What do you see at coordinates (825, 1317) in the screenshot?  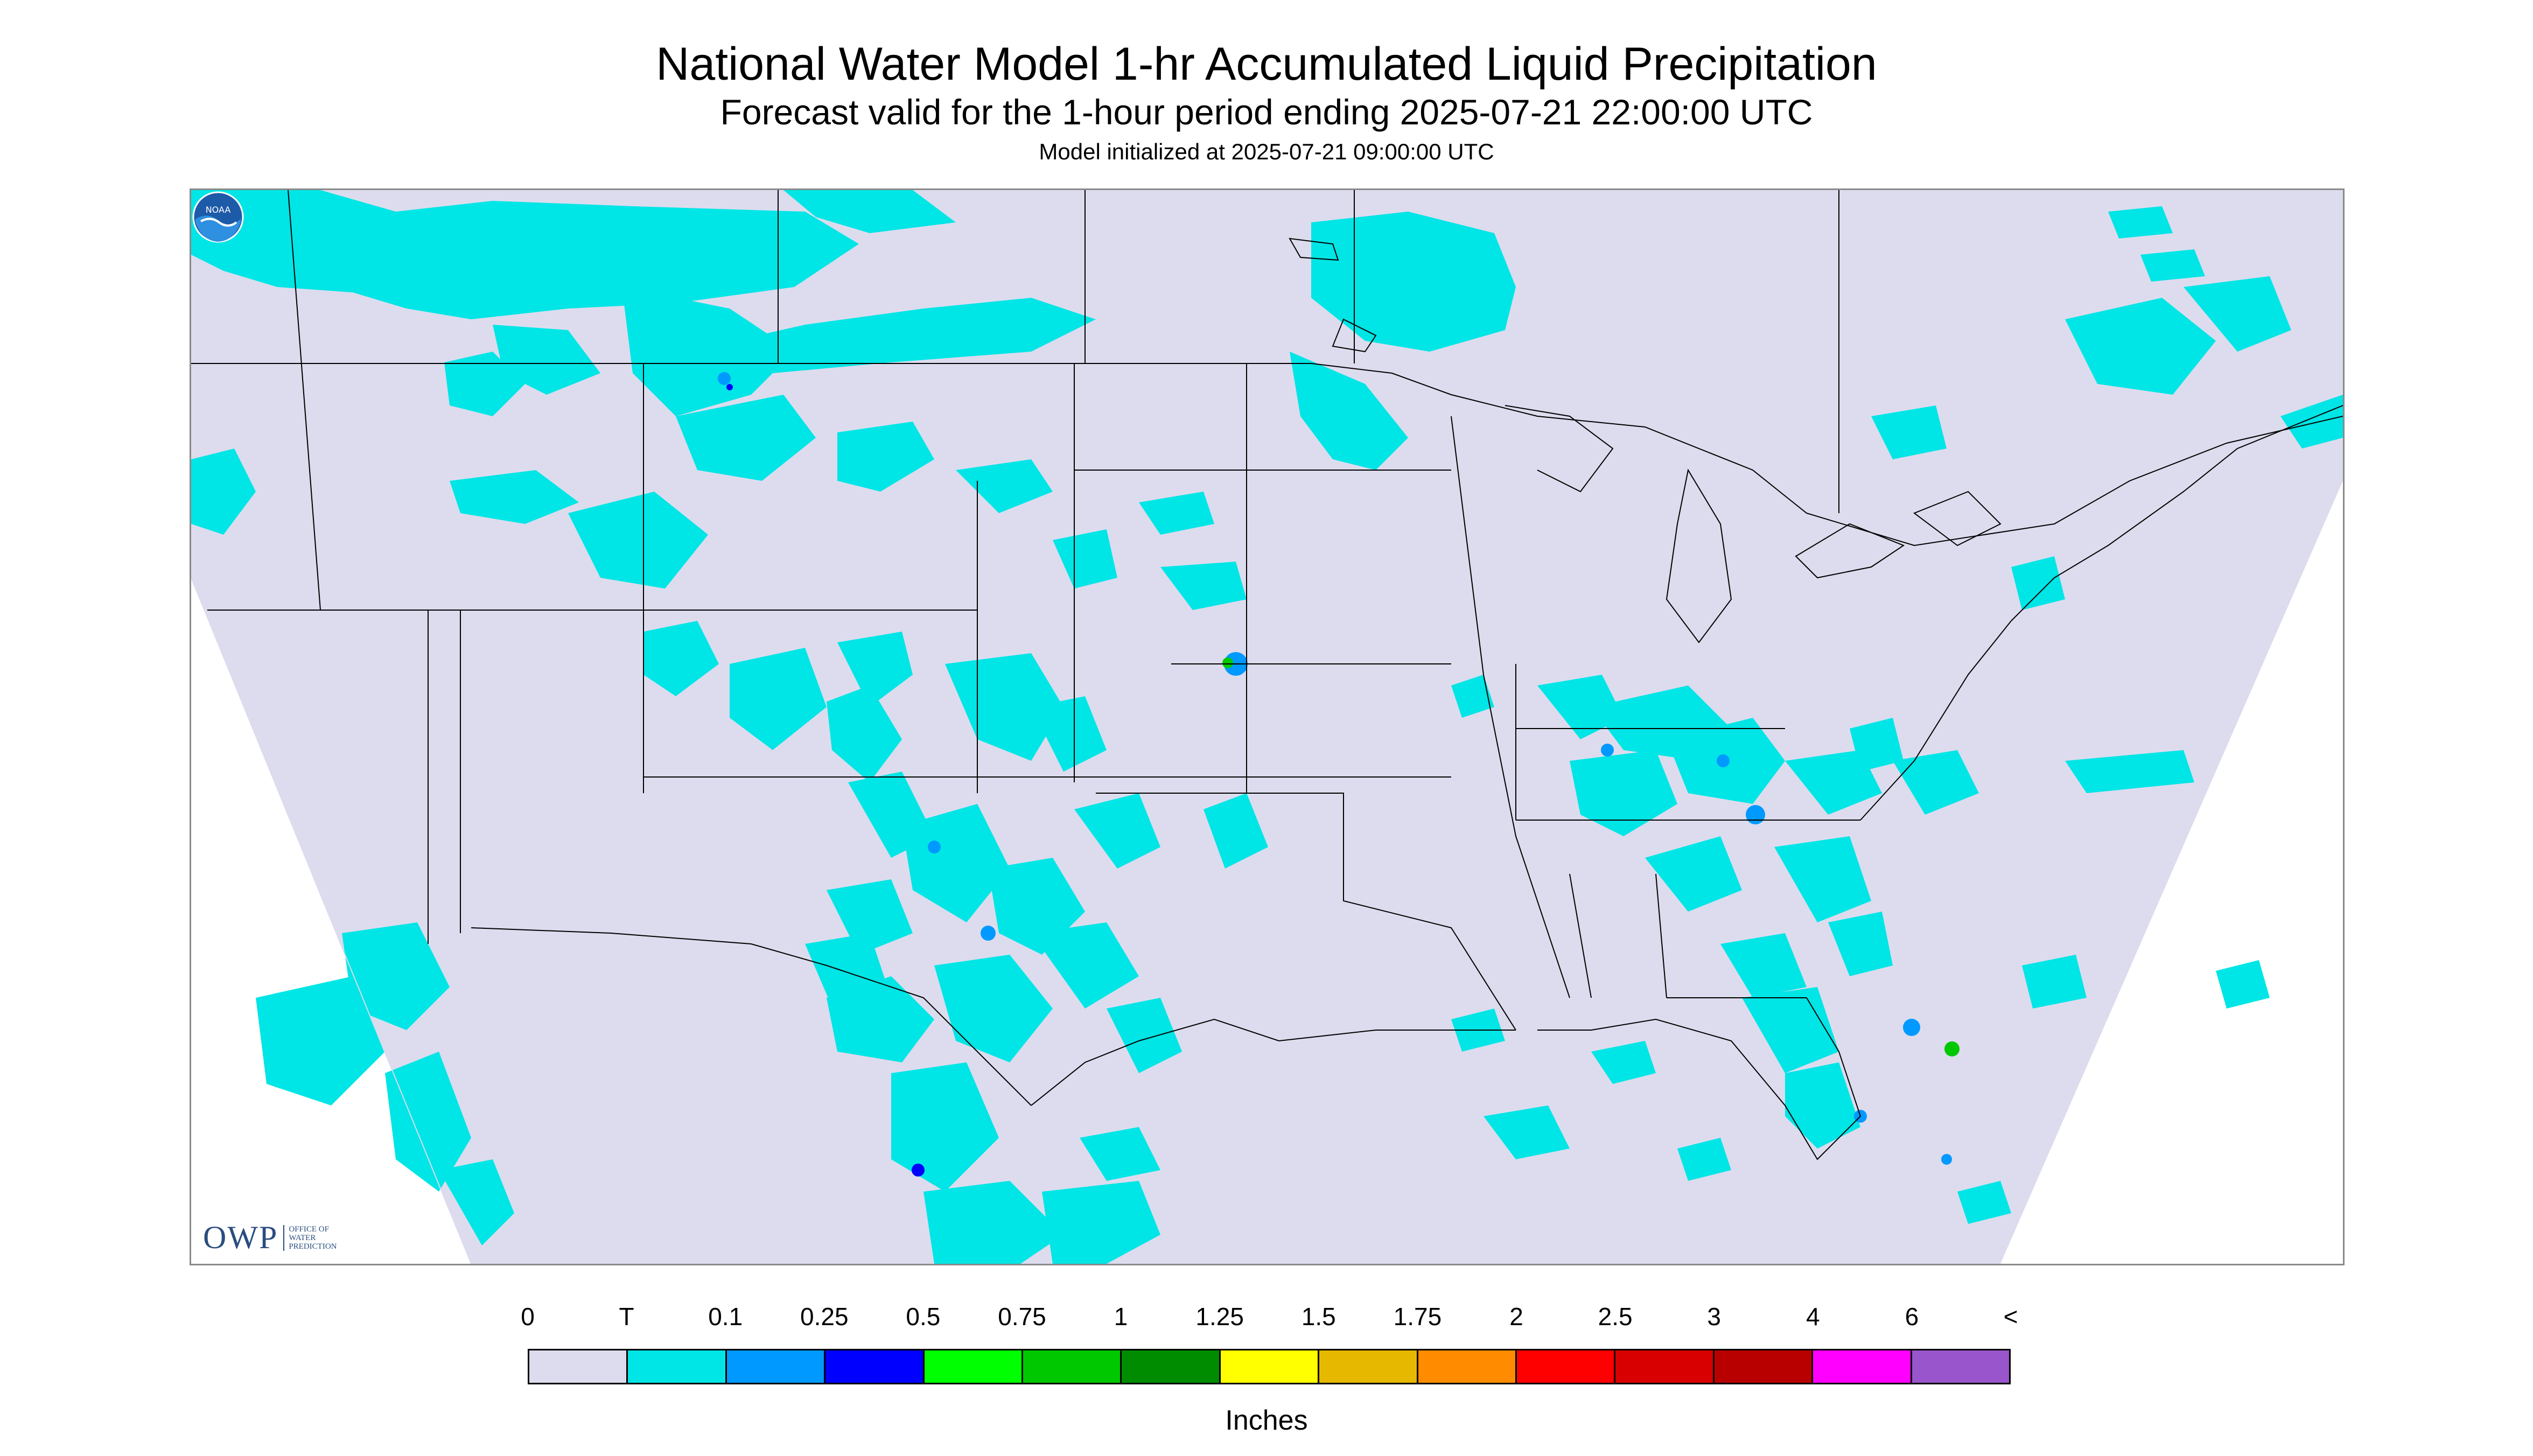 I see `legend-label: 0.25` at bounding box center [825, 1317].